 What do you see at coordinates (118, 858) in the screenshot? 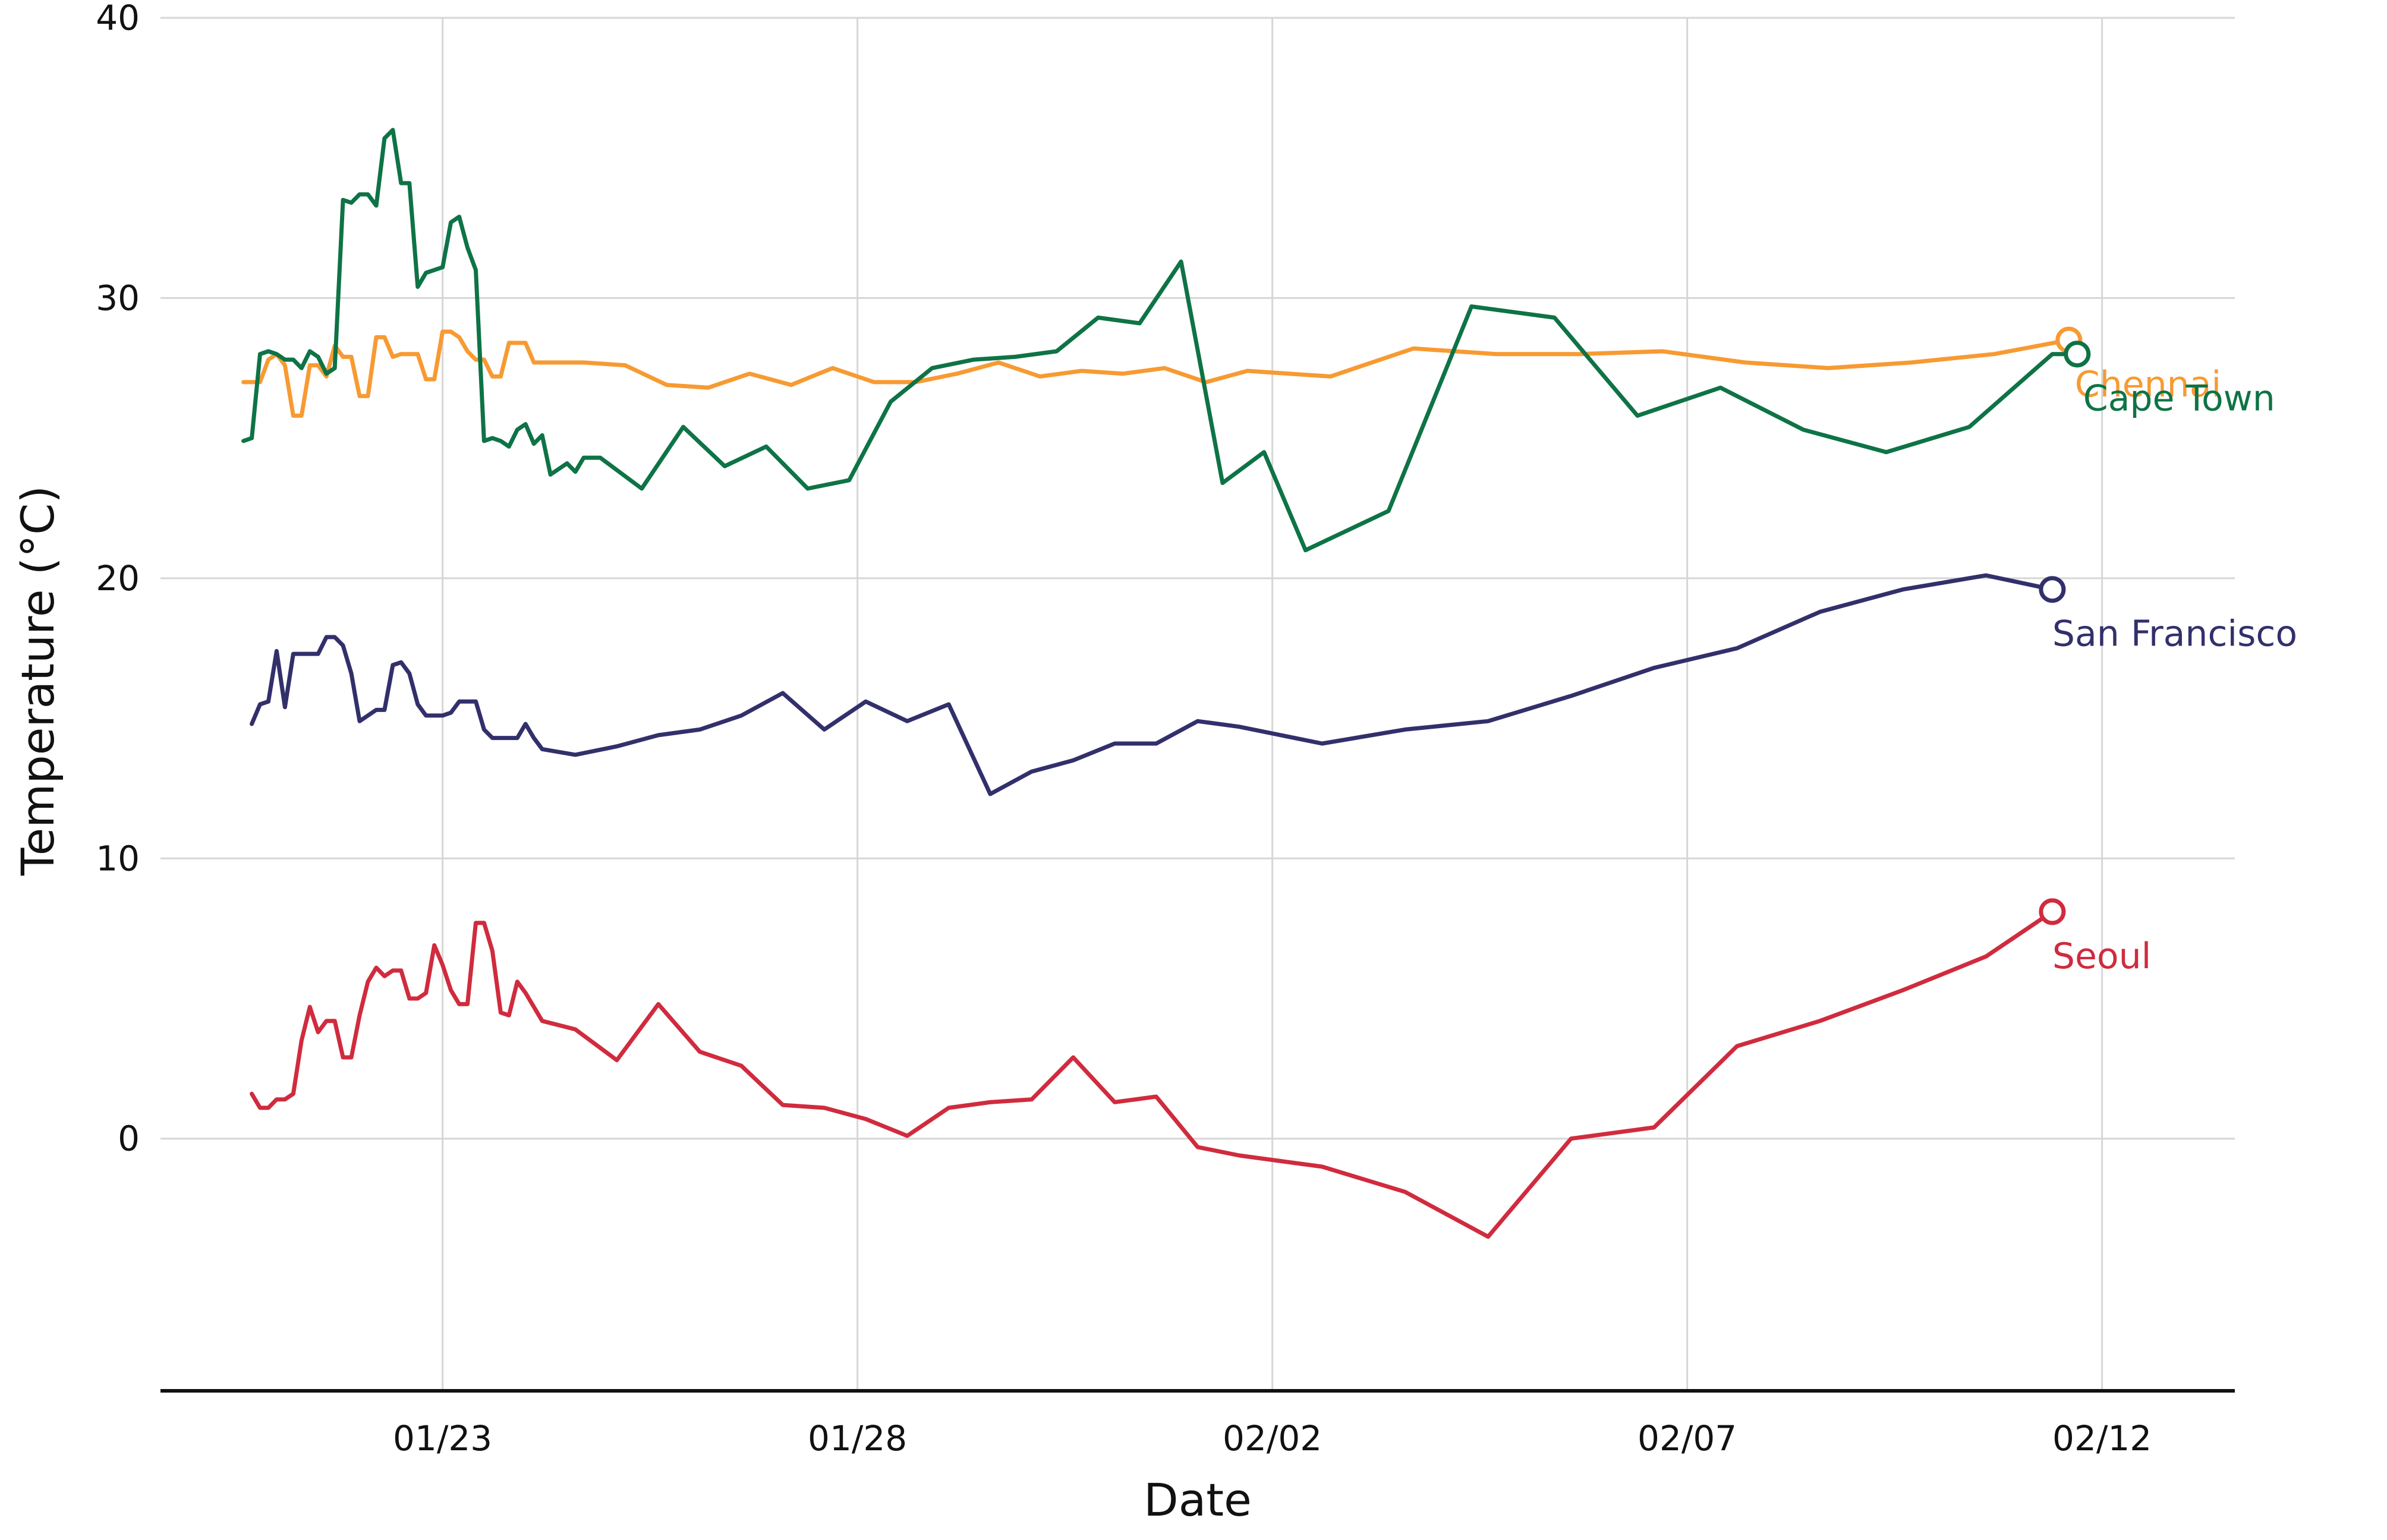
I see `y-tick-label: 10` at bounding box center [118, 858].